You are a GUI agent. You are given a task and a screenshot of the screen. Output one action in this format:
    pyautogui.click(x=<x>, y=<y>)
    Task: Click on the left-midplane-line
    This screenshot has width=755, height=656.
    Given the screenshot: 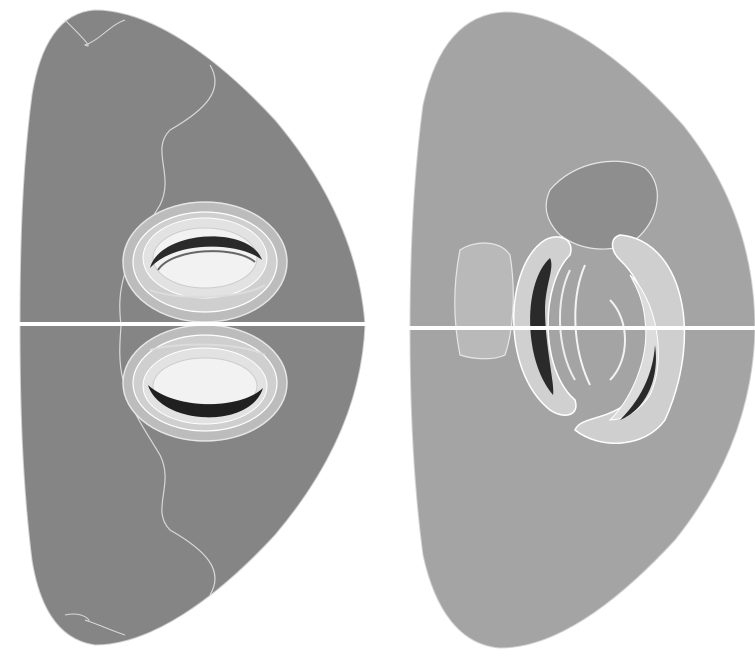 What is the action you would take?
    pyautogui.click(x=185, y=324)
    